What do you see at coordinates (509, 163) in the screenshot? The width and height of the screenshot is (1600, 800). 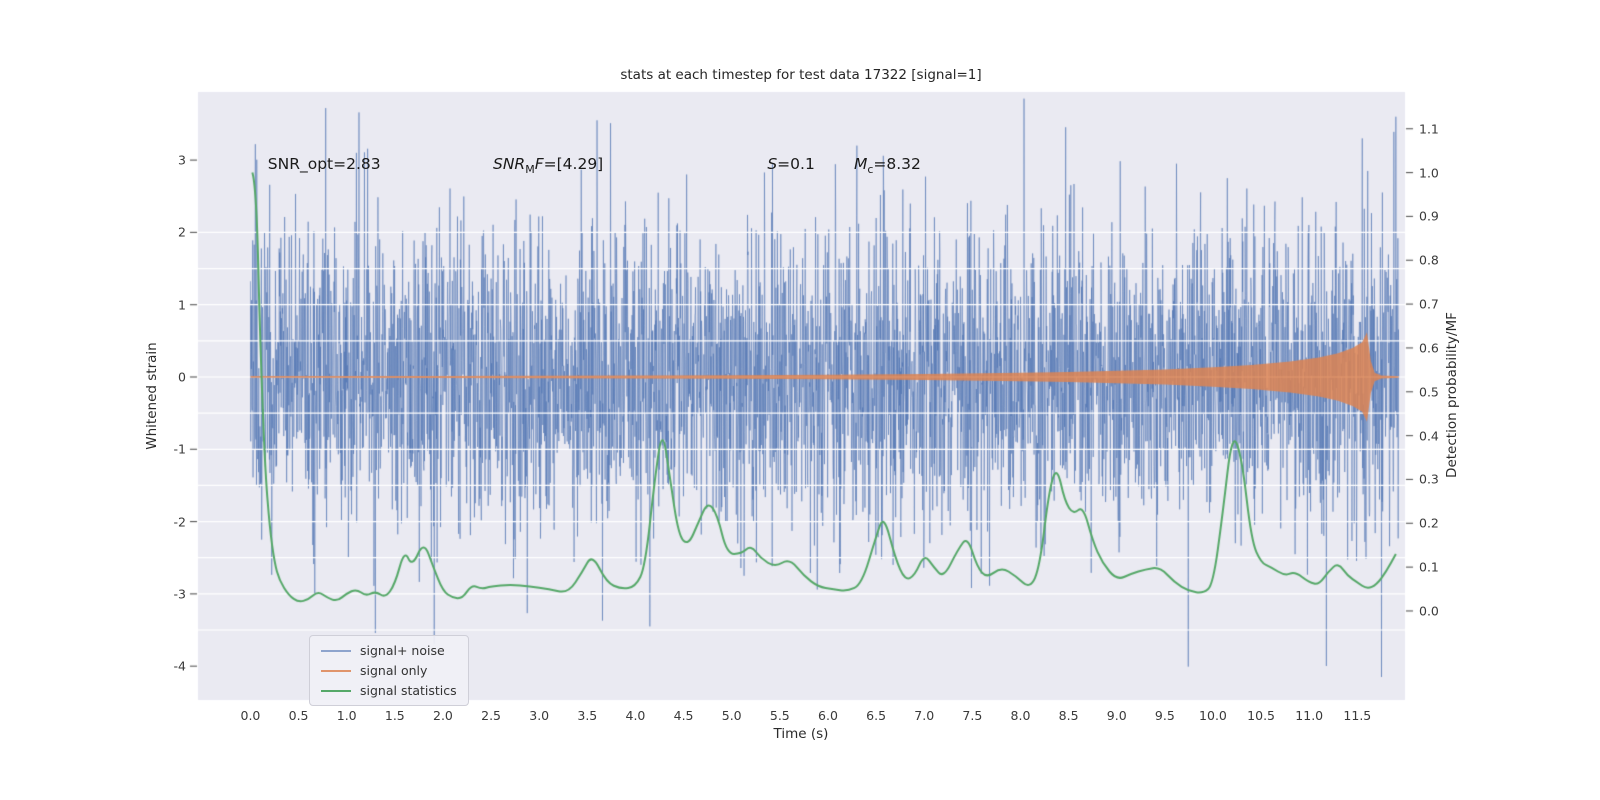 I see `annotation-text: SNR` at bounding box center [509, 163].